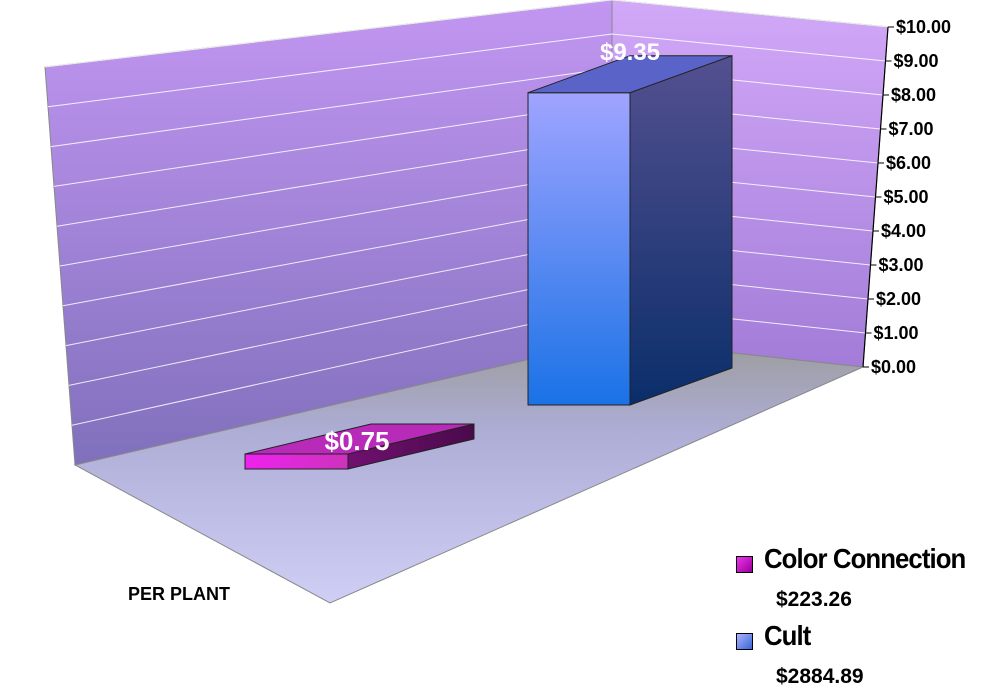  Describe the element at coordinates (893, 367) in the screenshot. I see `y-tick-label: $0.00` at that location.